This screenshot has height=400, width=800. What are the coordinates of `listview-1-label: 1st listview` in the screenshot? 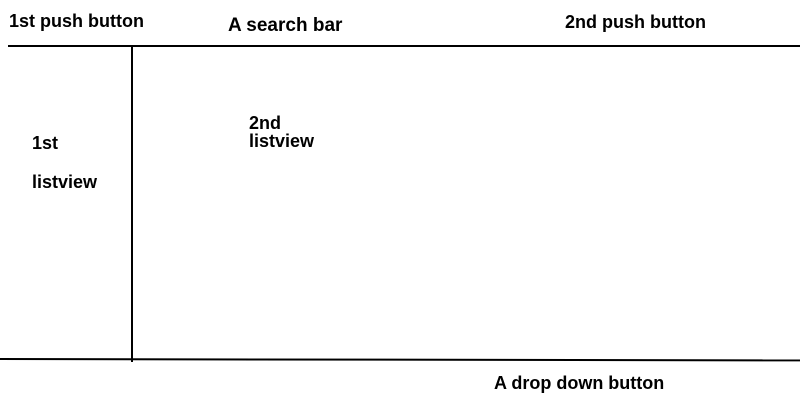 It's located at (65, 162).